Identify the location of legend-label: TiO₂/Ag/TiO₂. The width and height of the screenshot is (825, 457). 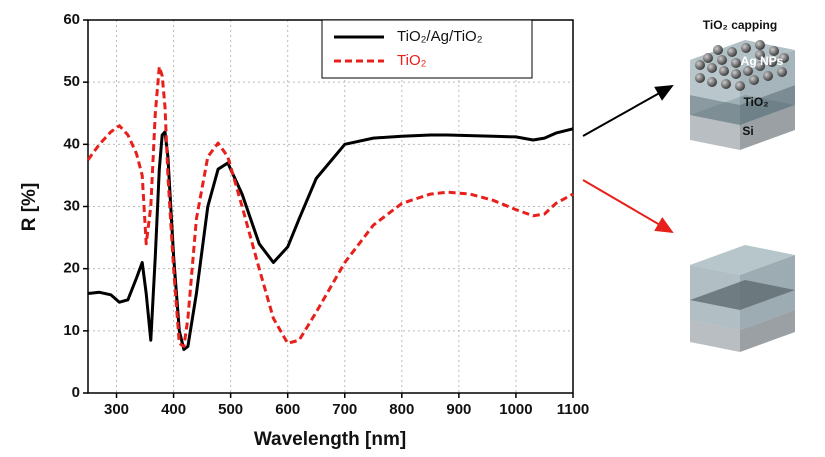
(440, 36).